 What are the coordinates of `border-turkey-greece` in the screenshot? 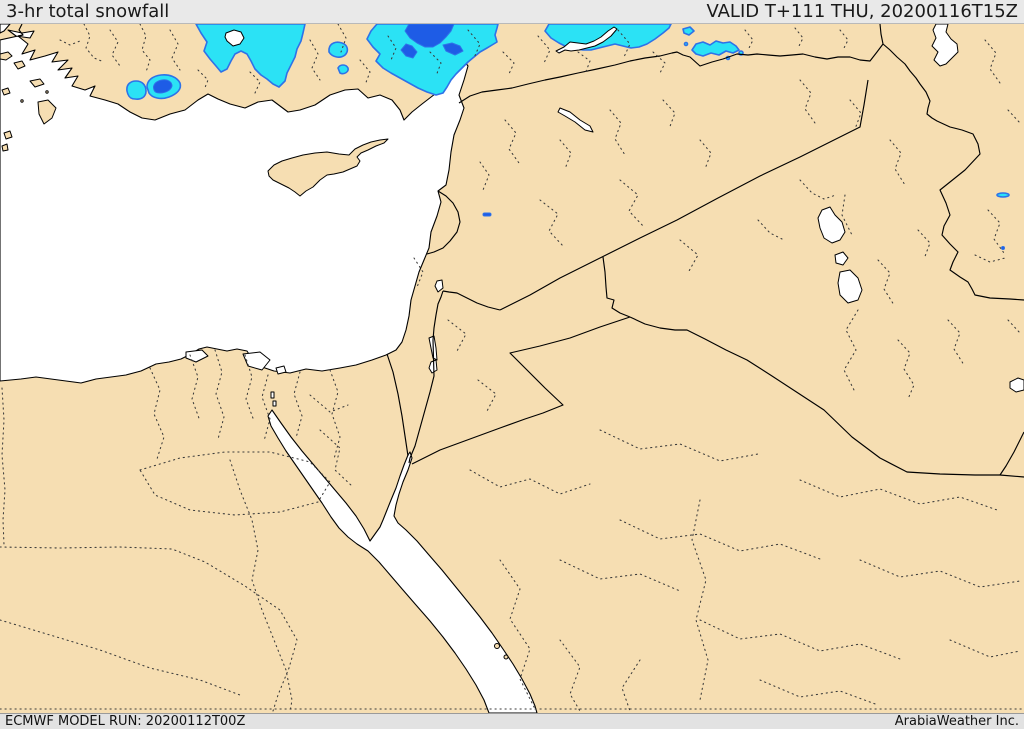 It's located at (20, 30).